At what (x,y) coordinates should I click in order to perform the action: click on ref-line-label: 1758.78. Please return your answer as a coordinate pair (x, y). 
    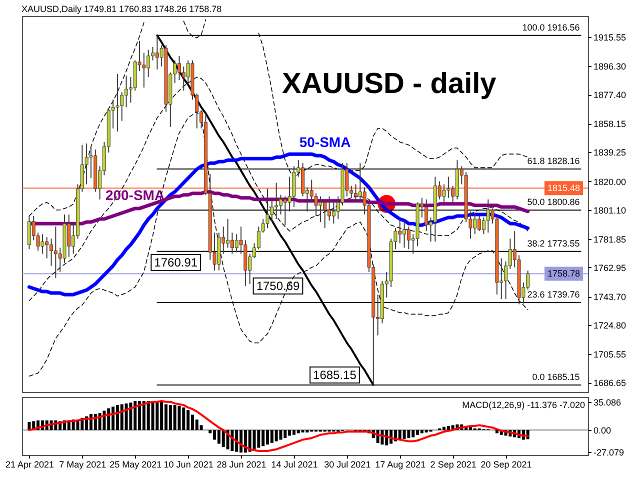
    Looking at the image, I should click on (563, 273).